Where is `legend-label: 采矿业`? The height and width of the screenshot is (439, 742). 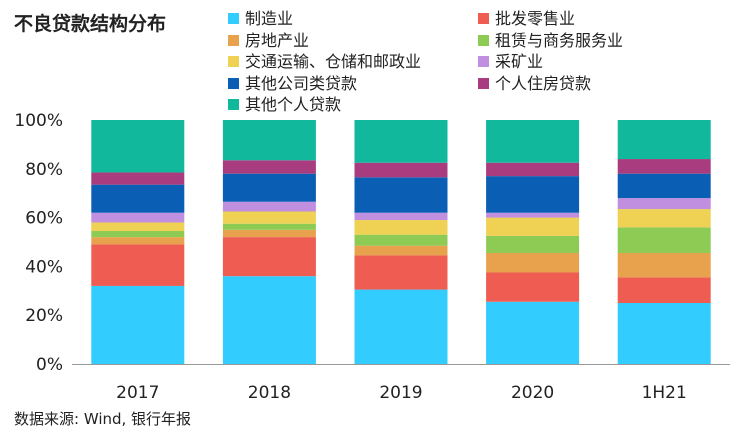 legend-label: 采矿业 is located at coordinates (519, 61).